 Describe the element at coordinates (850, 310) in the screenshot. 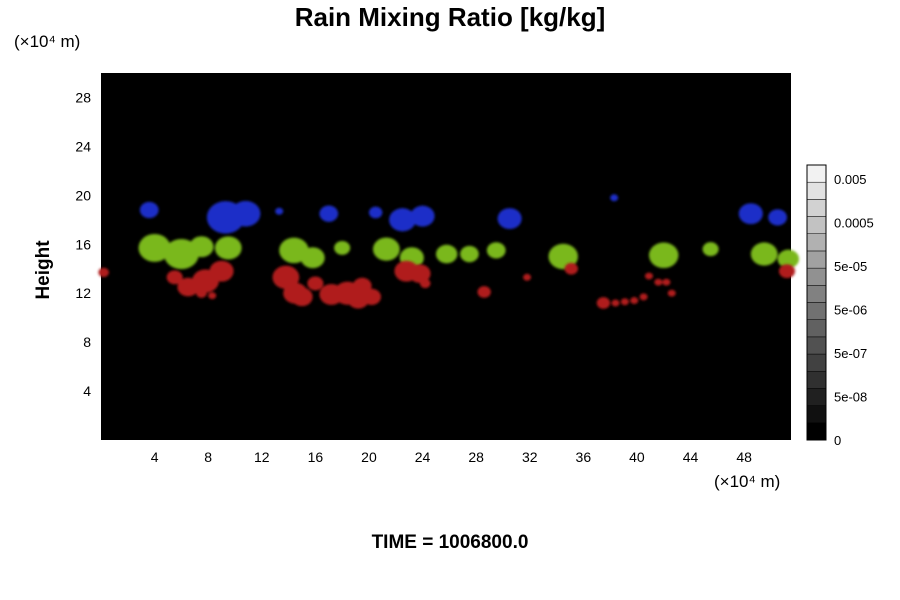

I see `colorbar-label: 5e-06` at that location.